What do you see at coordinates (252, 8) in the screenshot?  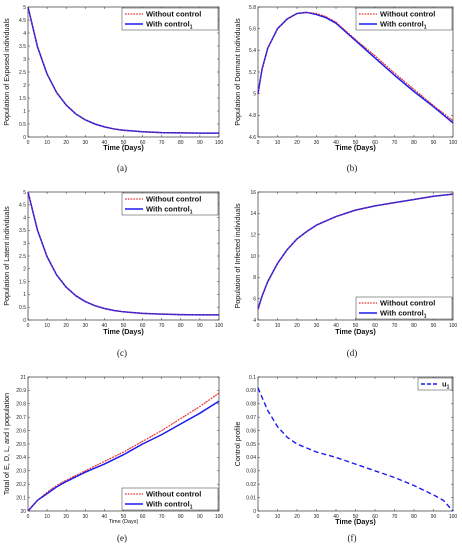 I see `y-tick-label: 5.8` at bounding box center [252, 8].